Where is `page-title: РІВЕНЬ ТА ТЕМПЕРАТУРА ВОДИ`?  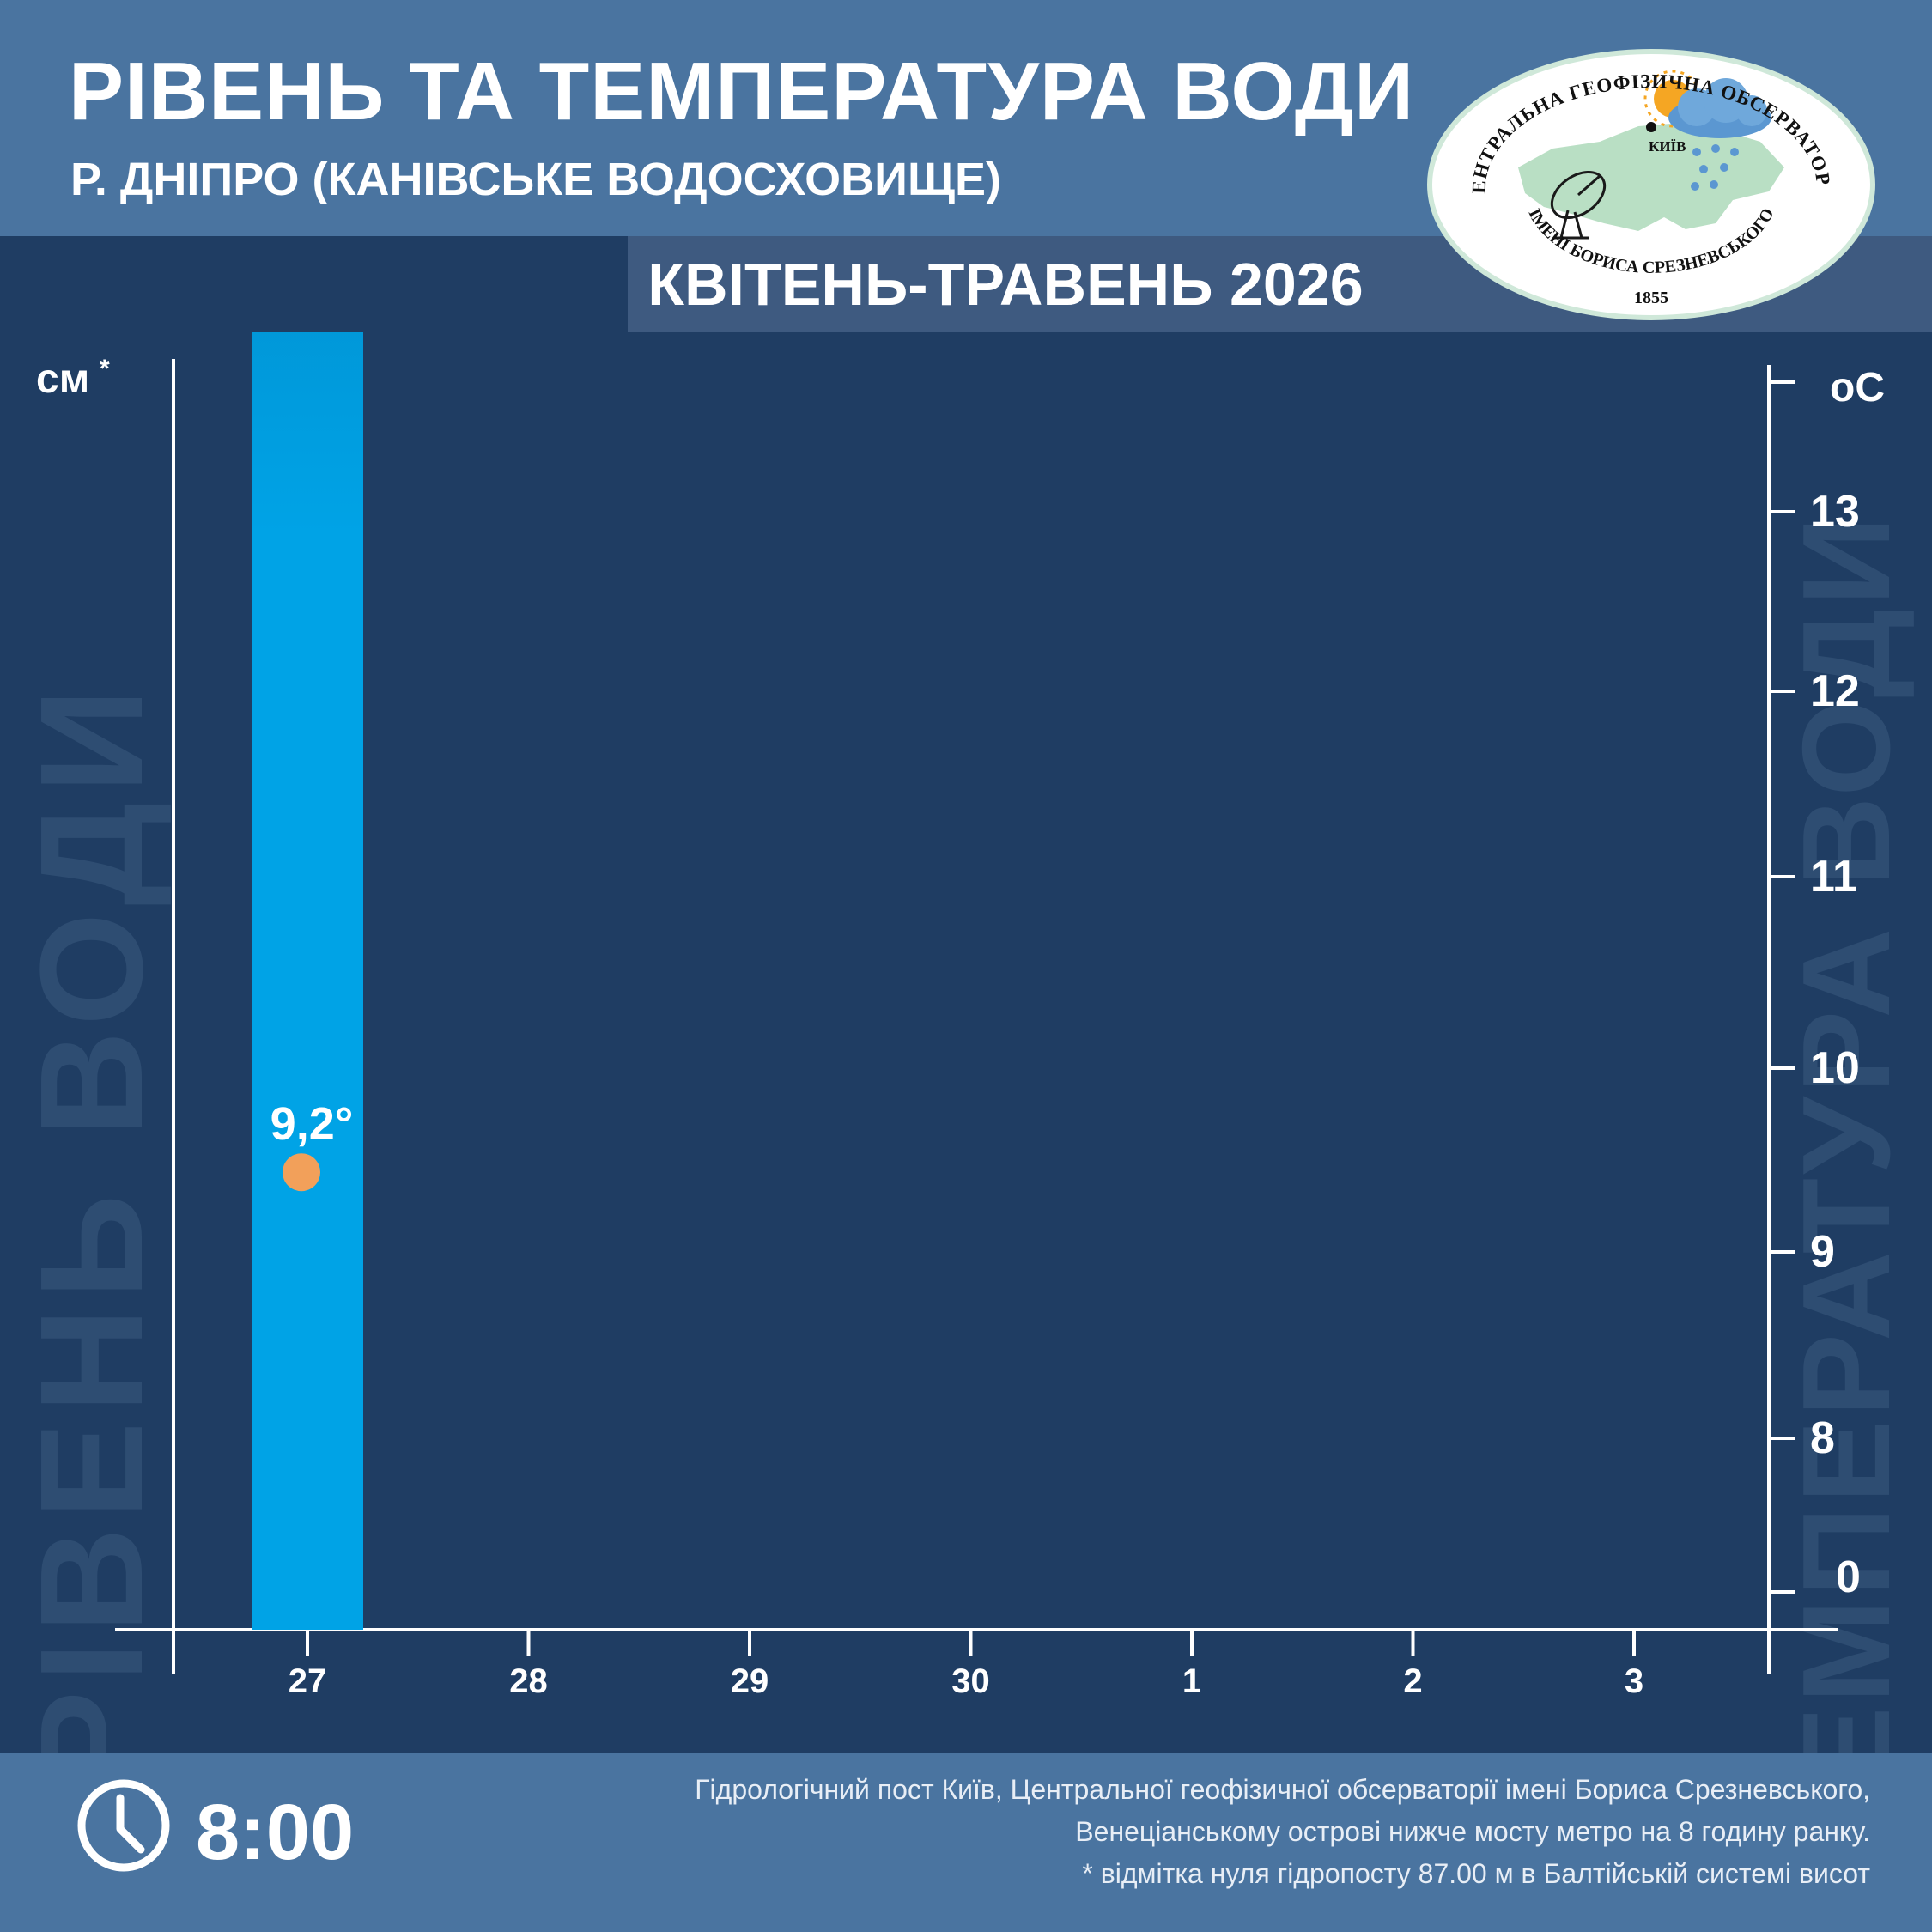 page-title: РІВЕНЬ ТА ТЕМПЕРАТУРА ВОДИ is located at coordinates (742, 91).